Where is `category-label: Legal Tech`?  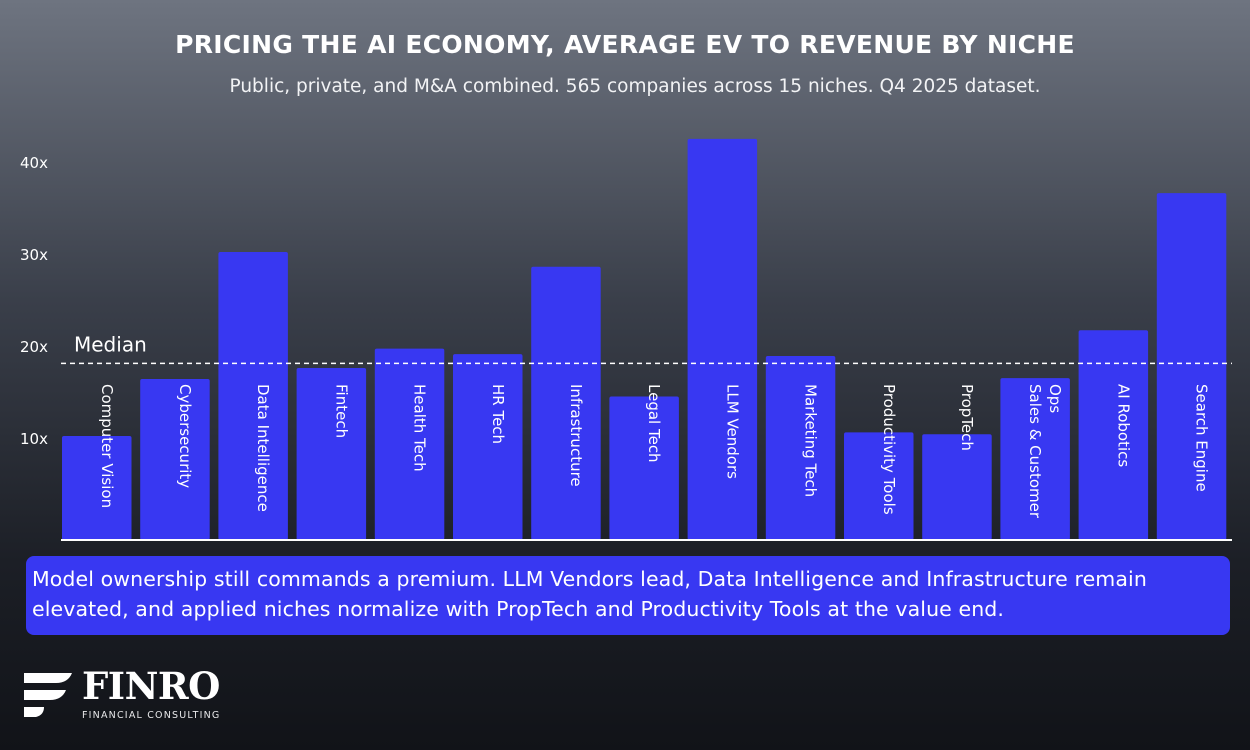
category-label: Legal Tech is located at coordinates (654, 423).